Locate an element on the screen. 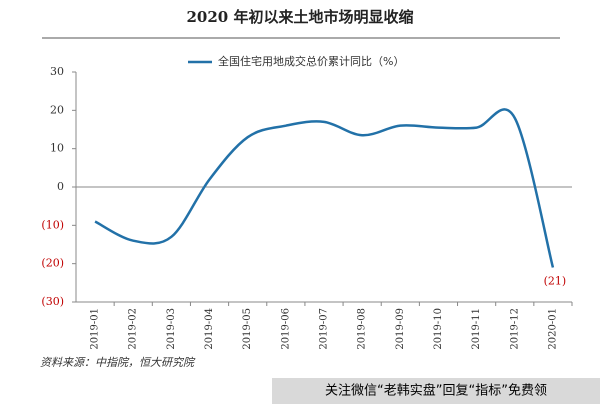  watermark-bg is located at coordinates (436, 391).